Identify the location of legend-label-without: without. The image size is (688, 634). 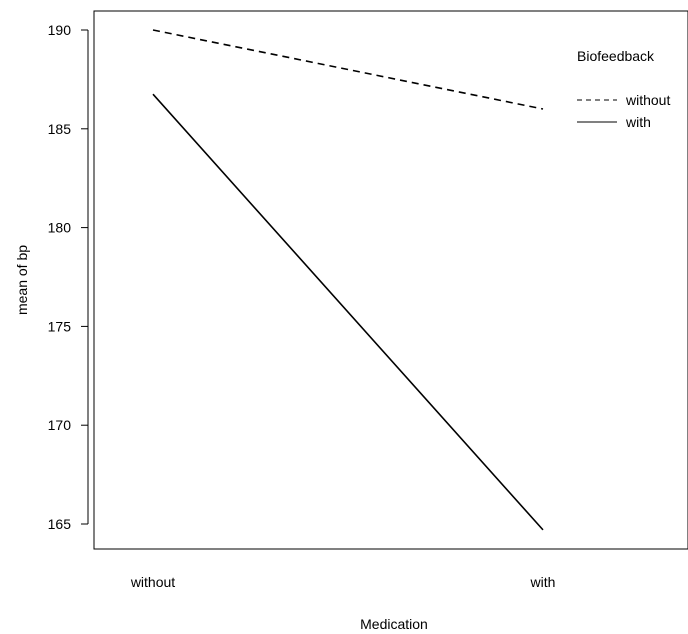
(647, 100).